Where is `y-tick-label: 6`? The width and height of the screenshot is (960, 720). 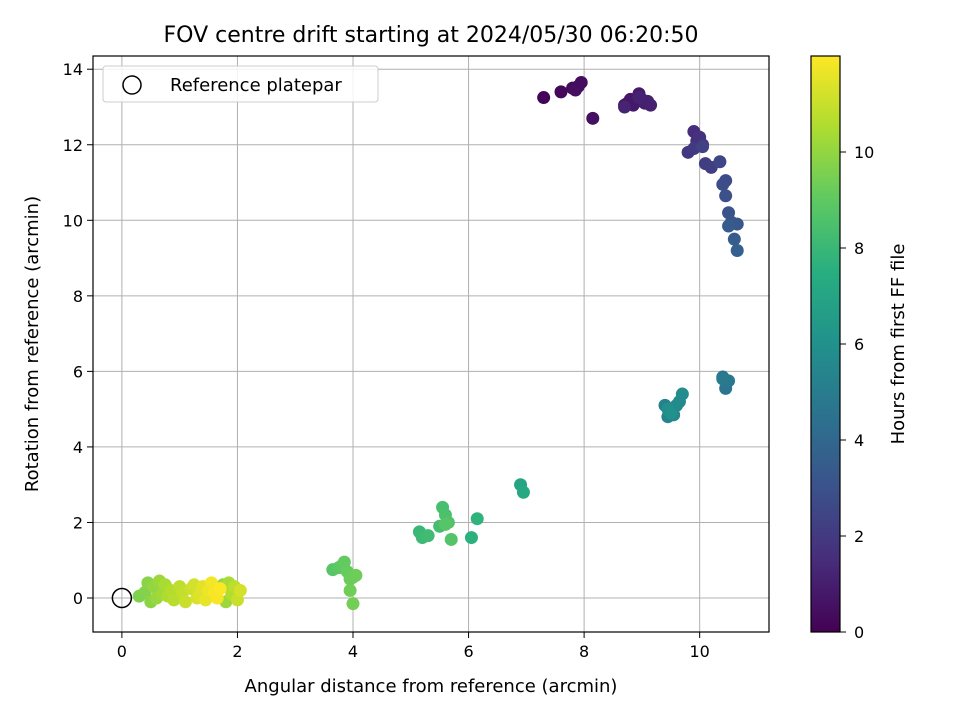
y-tick-label: 6 is located at coordinates (78, 371).